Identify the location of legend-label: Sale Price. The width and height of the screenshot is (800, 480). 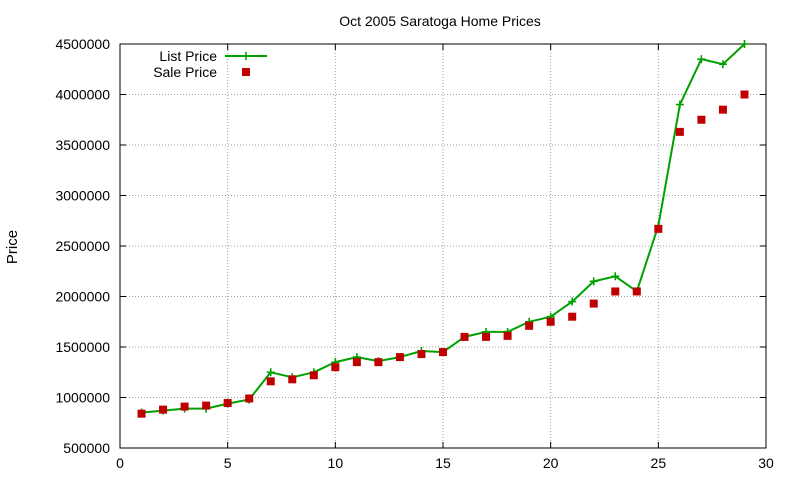
(185, 72).